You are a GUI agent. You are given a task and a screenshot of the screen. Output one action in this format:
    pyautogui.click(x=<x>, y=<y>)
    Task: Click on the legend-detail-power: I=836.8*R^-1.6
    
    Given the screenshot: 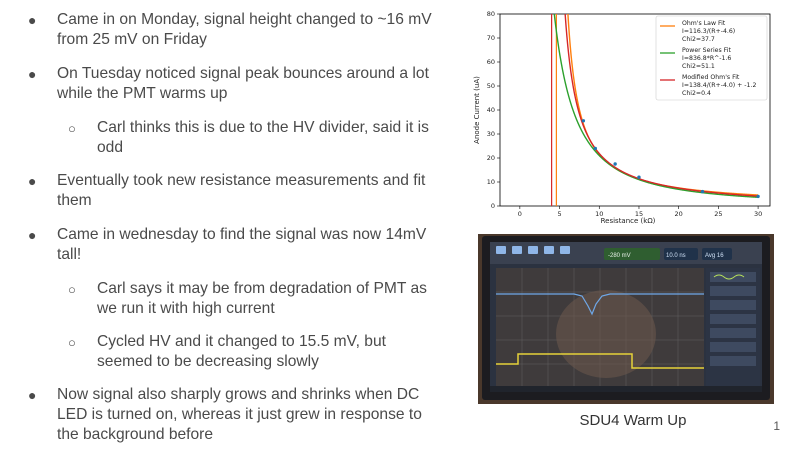 What is the action you would take?
    pyautogui.click(x=706, y=58)
    